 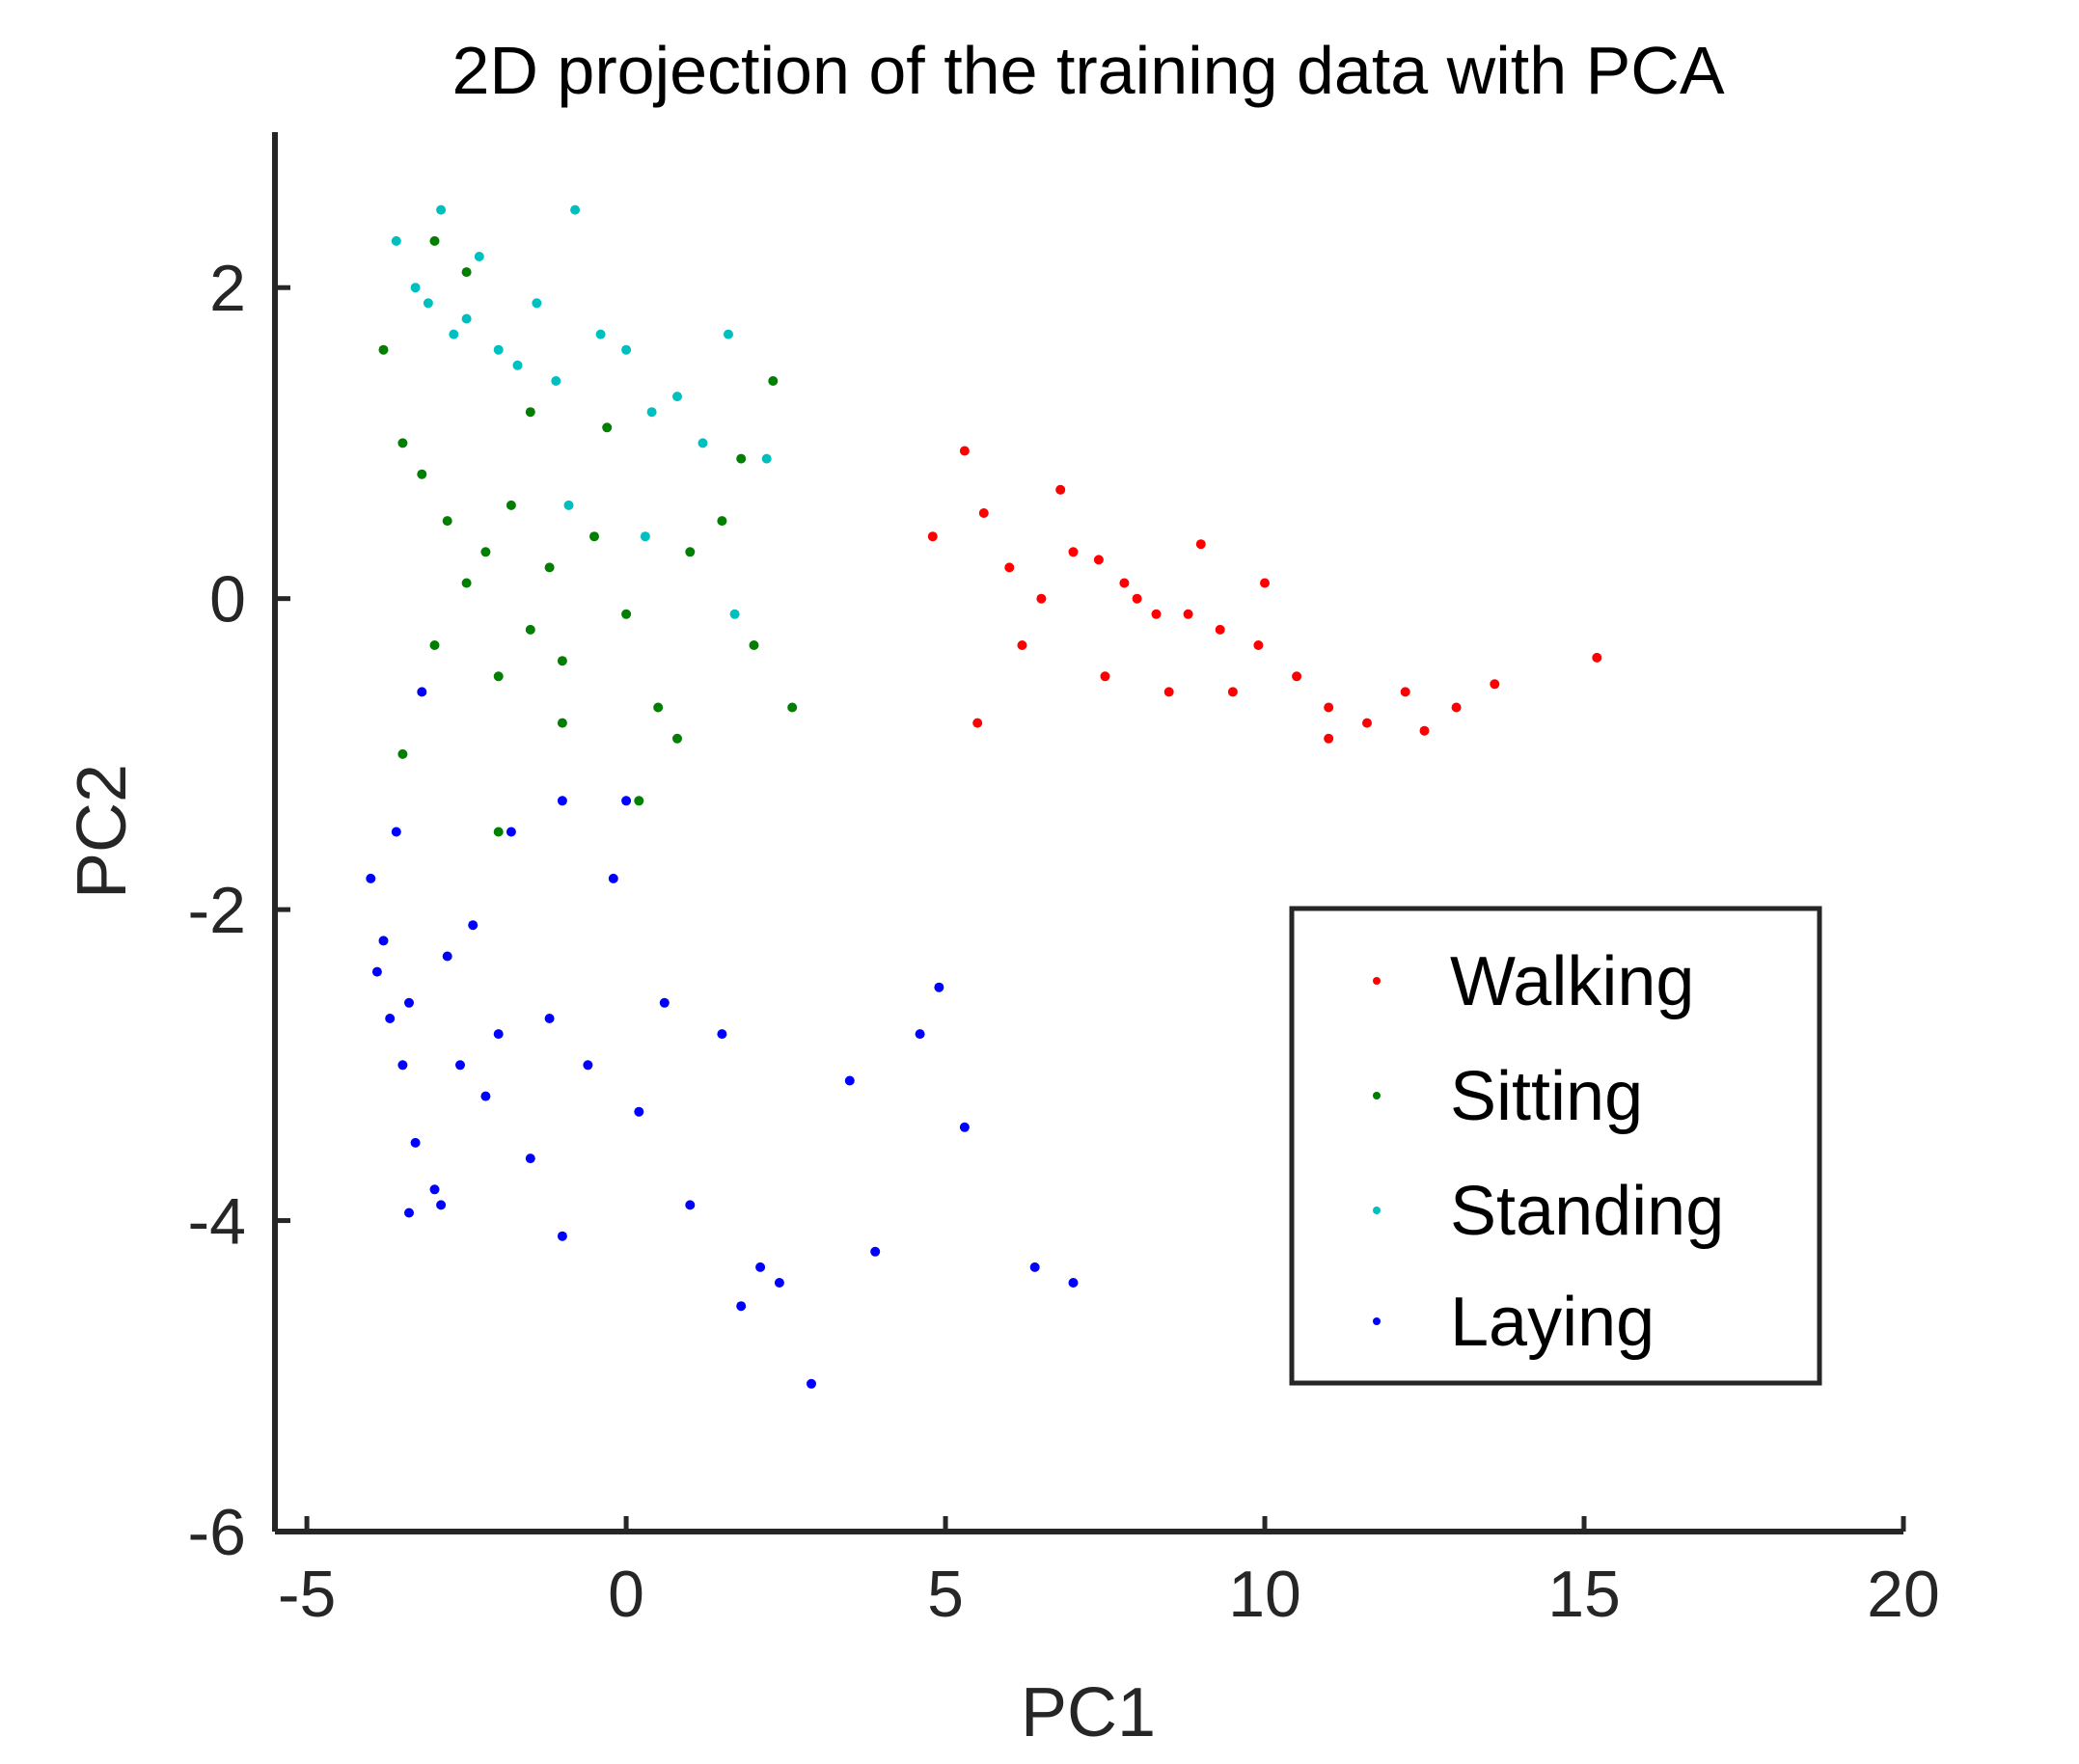 I want to click on x-tick-label: 20, so click(x=1903, y=1595).